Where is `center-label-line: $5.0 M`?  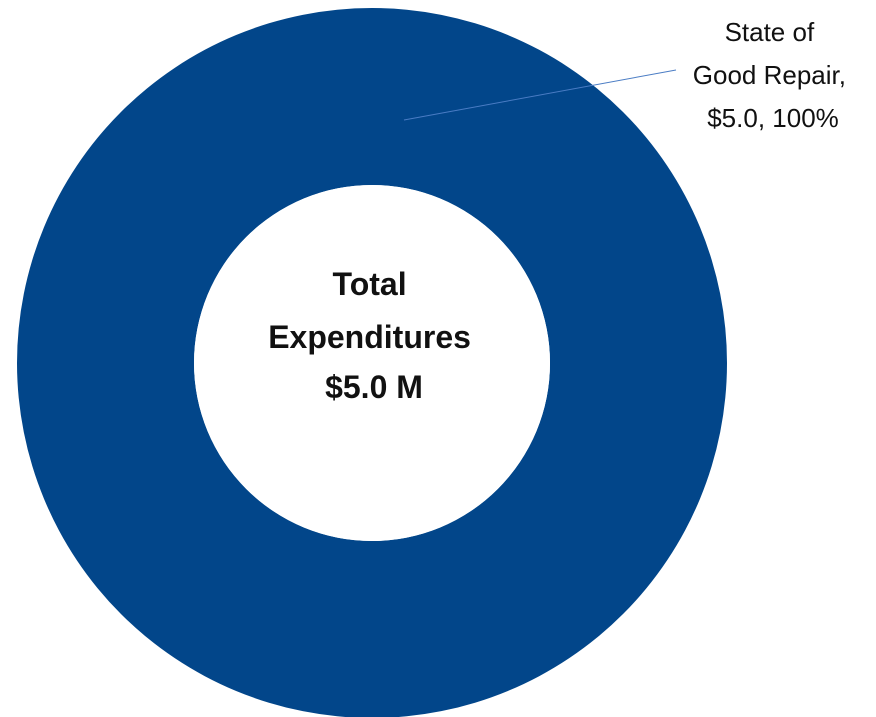 center-label-line: $5.0 M is located at coordinates (374, 387).